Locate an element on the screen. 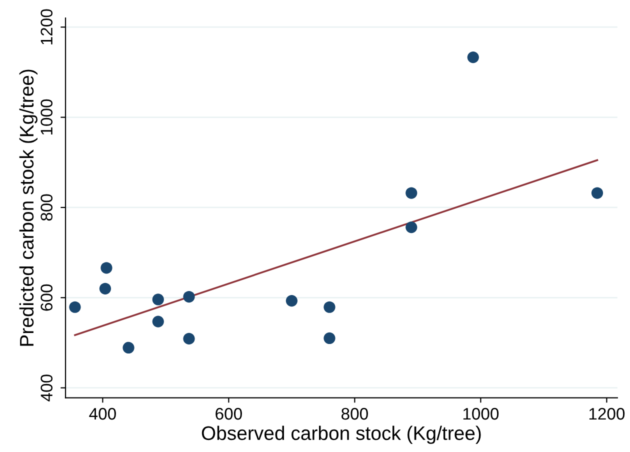 This screenshot has width=630, height=452. y-tick-label: 600 is located at coordinates (46, 297).